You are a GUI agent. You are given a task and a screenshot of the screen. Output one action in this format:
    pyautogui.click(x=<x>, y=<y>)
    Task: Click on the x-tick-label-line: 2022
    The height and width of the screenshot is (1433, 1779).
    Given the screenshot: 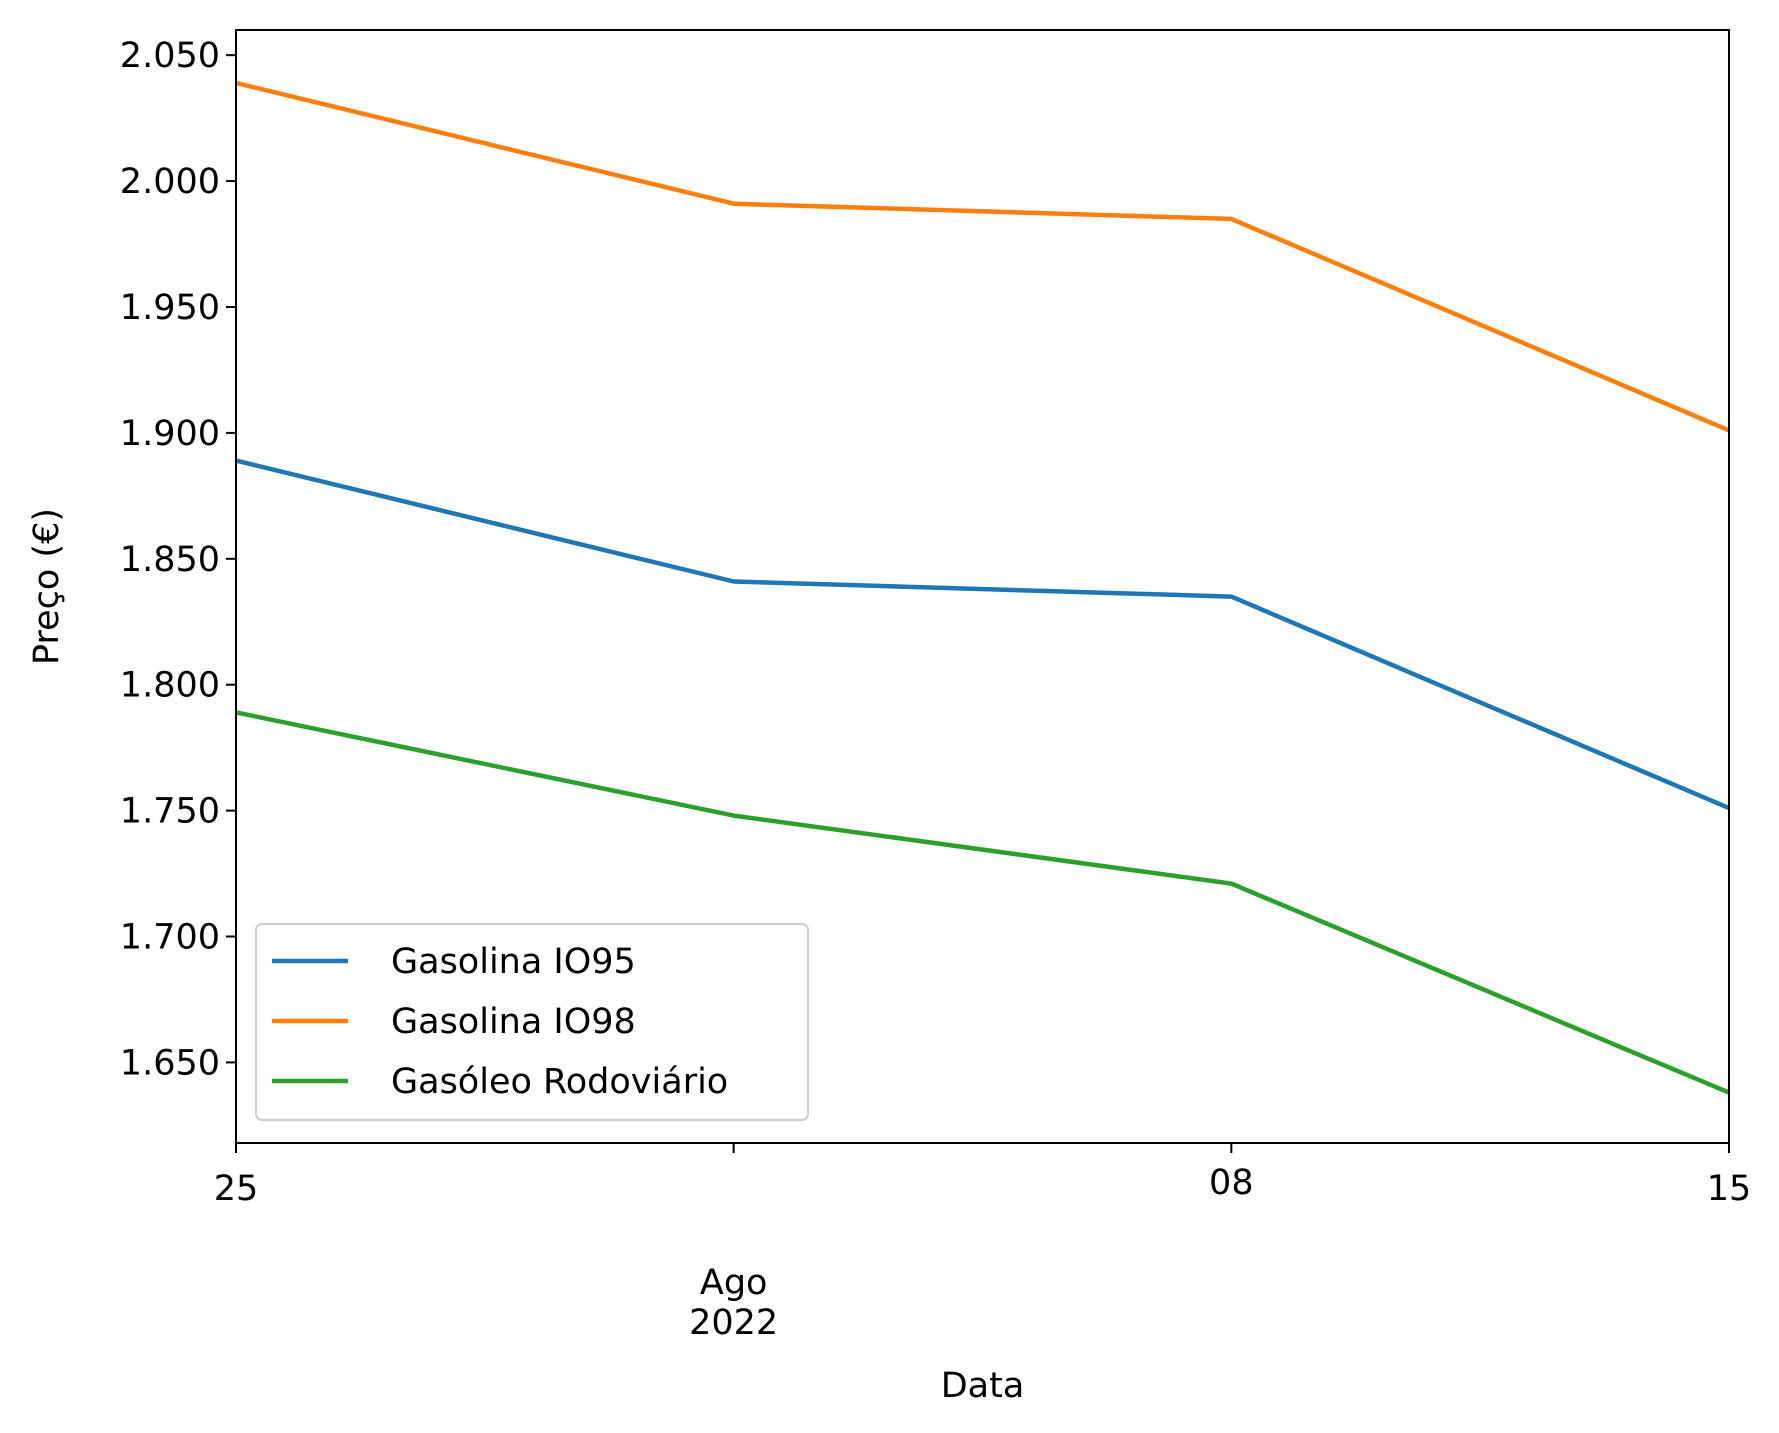 What is the action you would take?
    pyautogui.click(x=733, y=1323)
    